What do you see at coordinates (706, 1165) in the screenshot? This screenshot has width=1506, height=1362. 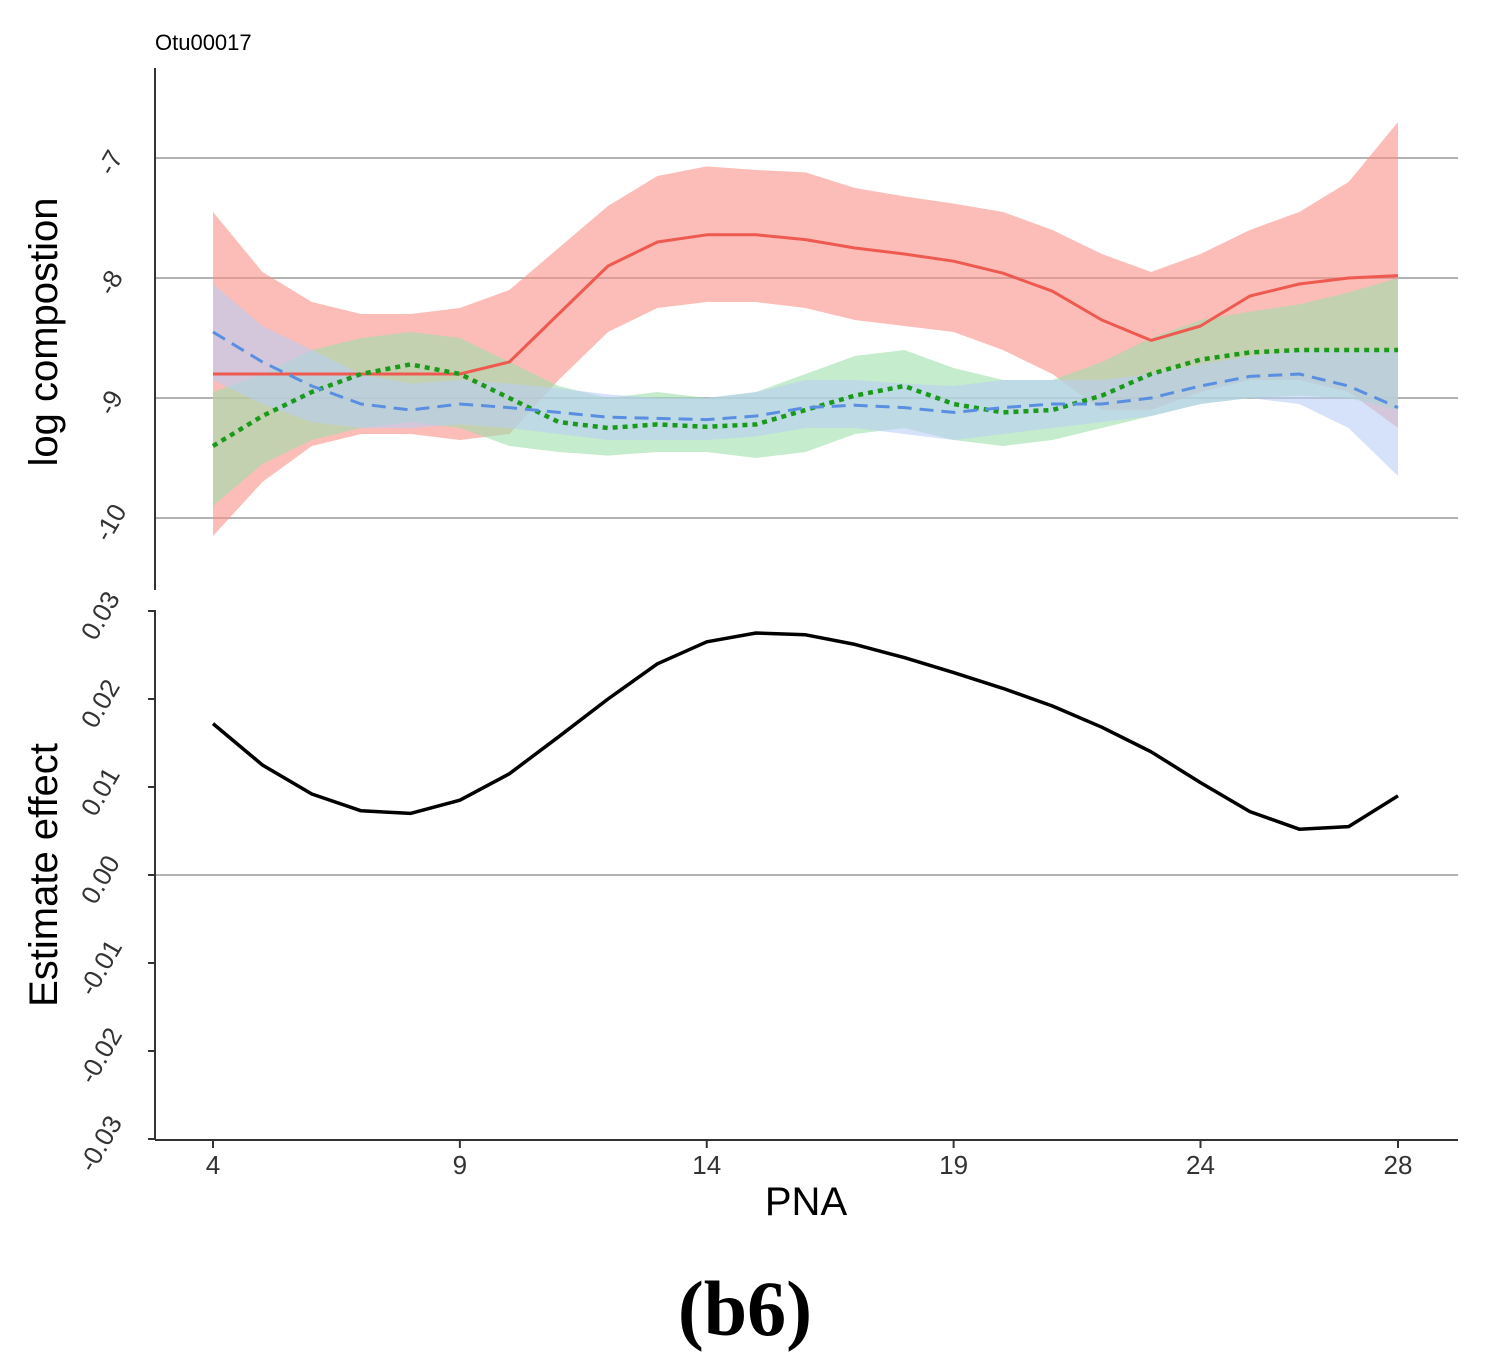 I see `x-tick-label: 14` at bounding box center [706, 1165].